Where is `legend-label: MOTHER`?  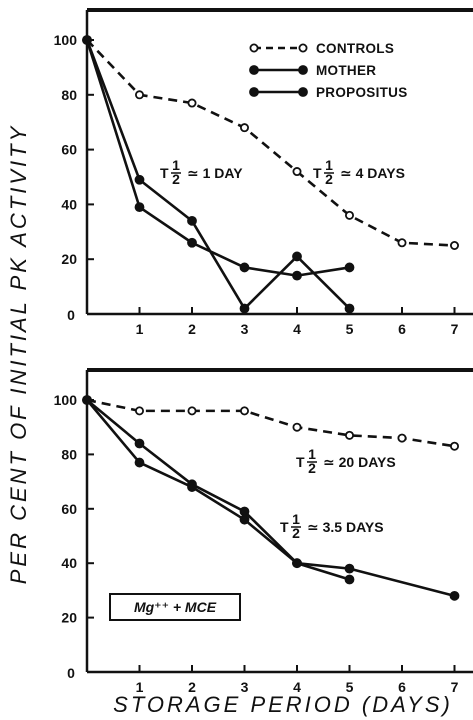 legend-label: MOTHER is located at coordinates (346, 70).